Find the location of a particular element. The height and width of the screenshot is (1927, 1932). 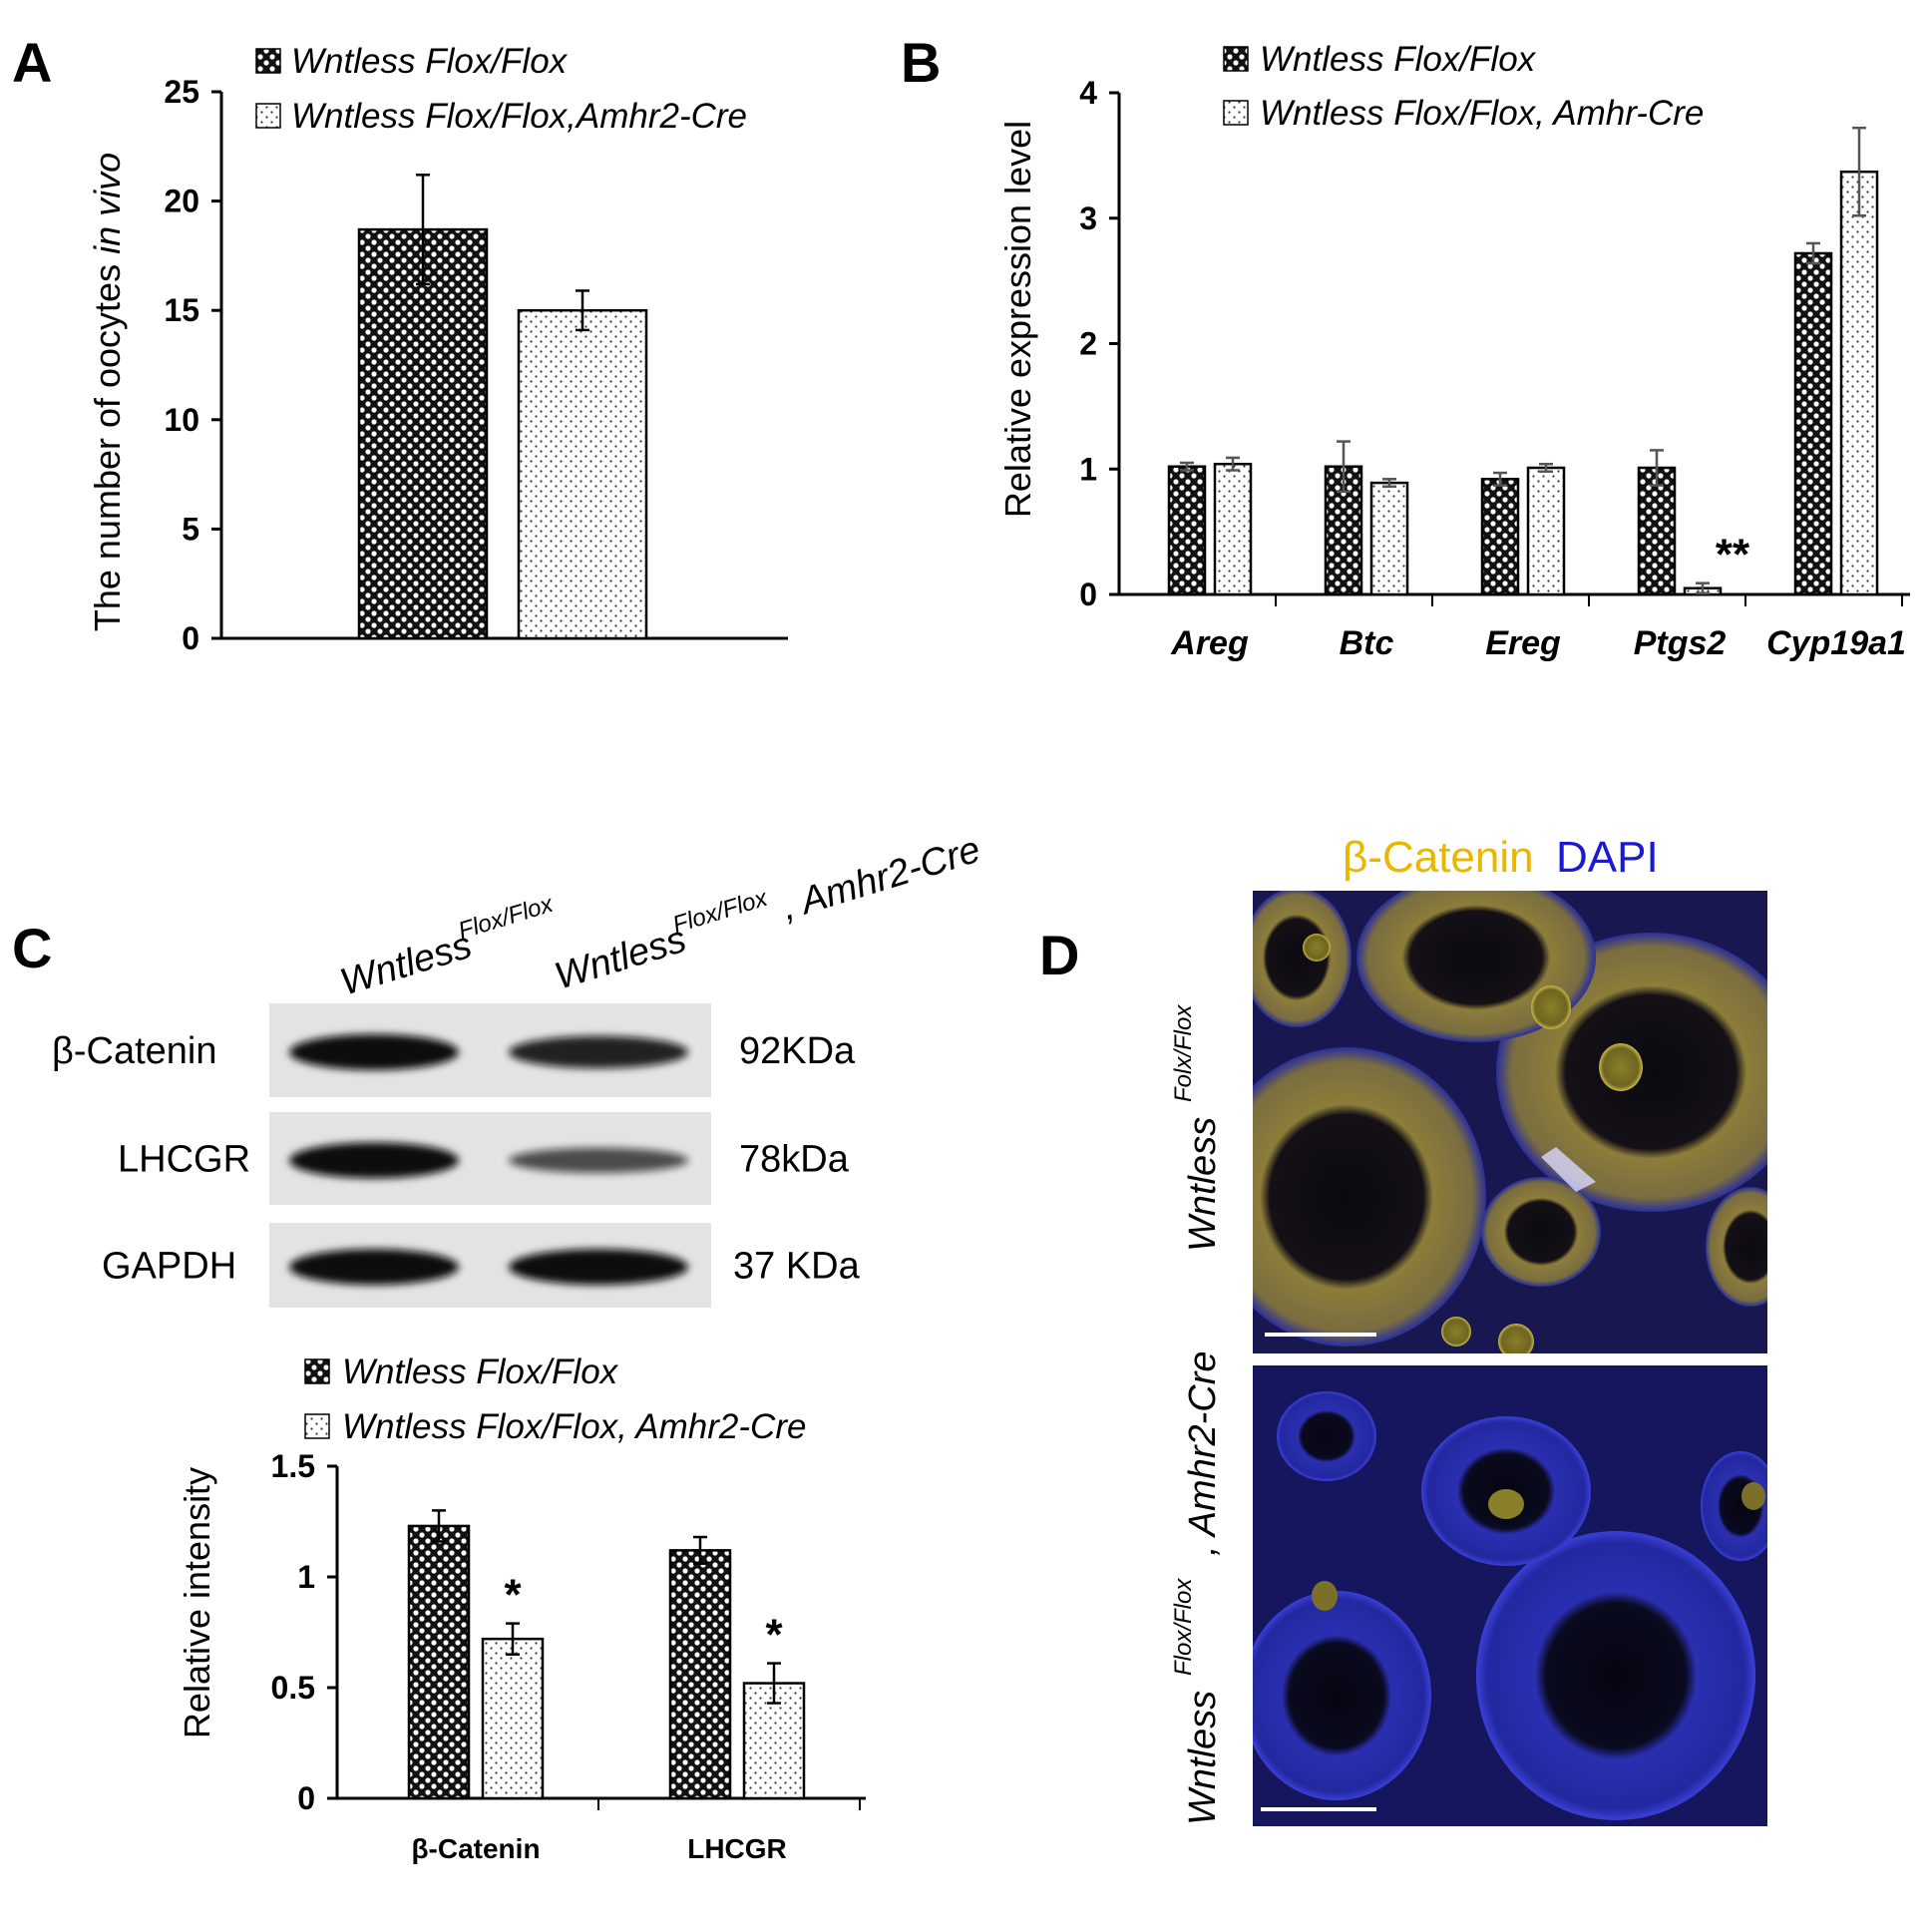

blot-lane-label-1: Wntless Flox/Flox is located at coordinates (446, 947).